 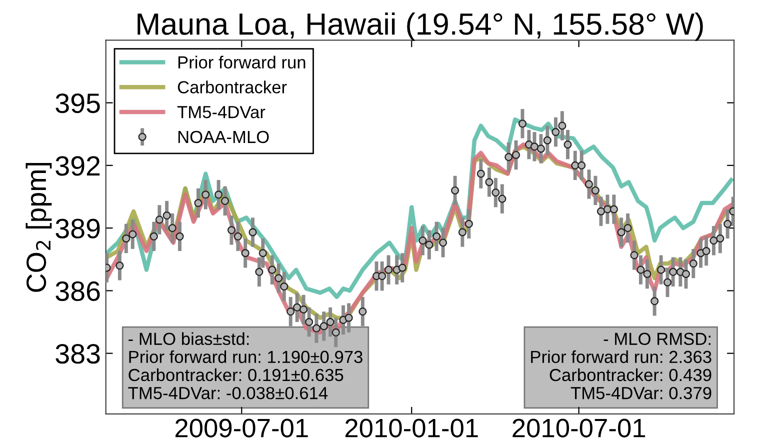 I want to click on y-axis-title: CO$_{2}$ [ppm], so click(x=39, y=227).